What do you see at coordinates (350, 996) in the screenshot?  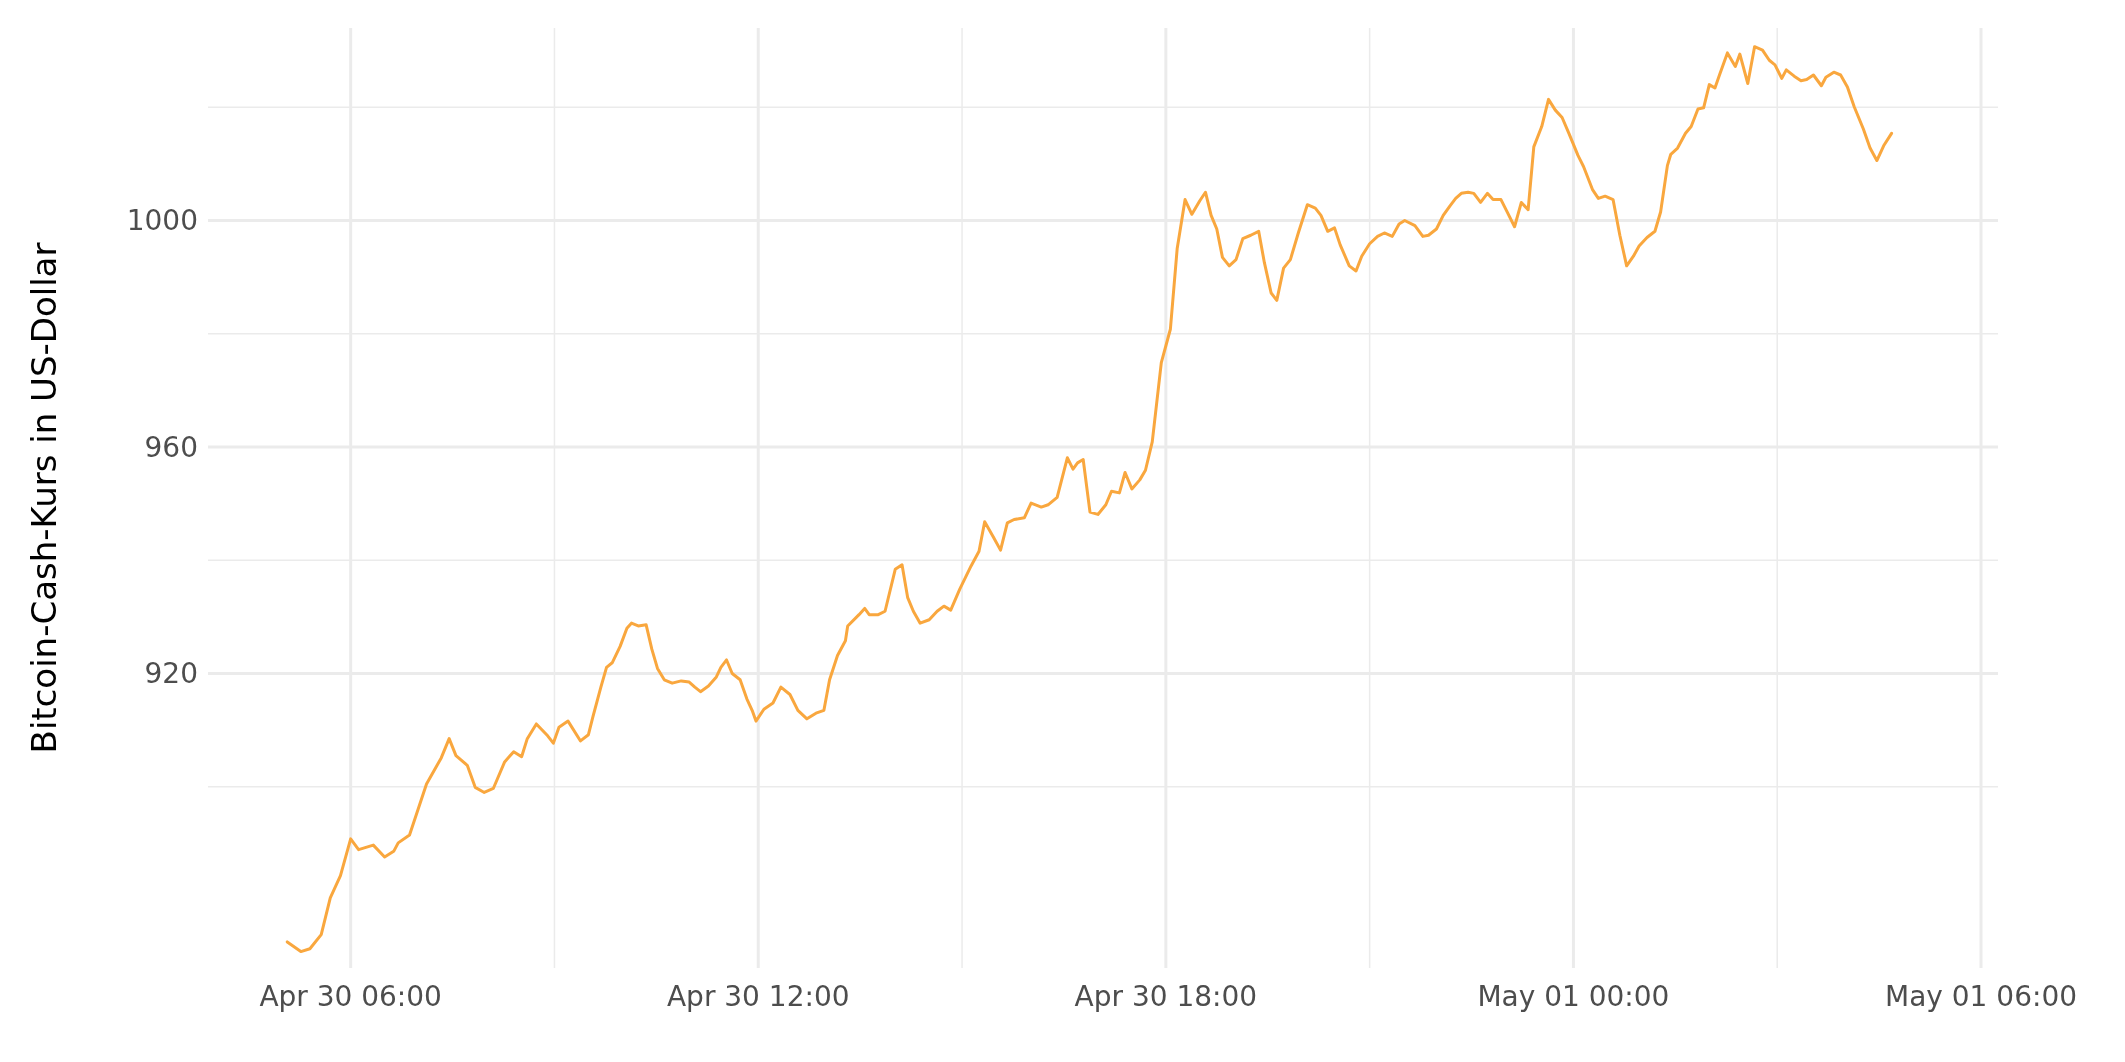 I see `x-tick-label: Apr 30 06:00` at bounding box center [350, 996].